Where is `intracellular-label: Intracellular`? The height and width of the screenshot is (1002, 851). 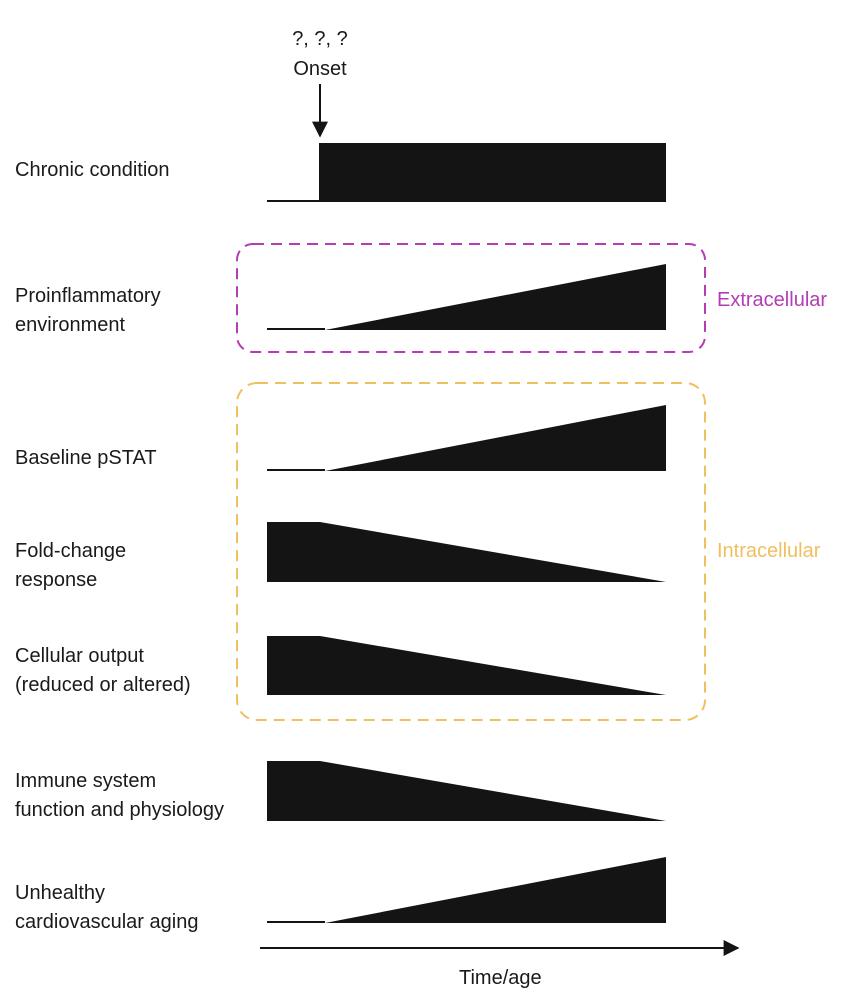 intracellular-label: Intracellular is located at coordinates (769, 551).